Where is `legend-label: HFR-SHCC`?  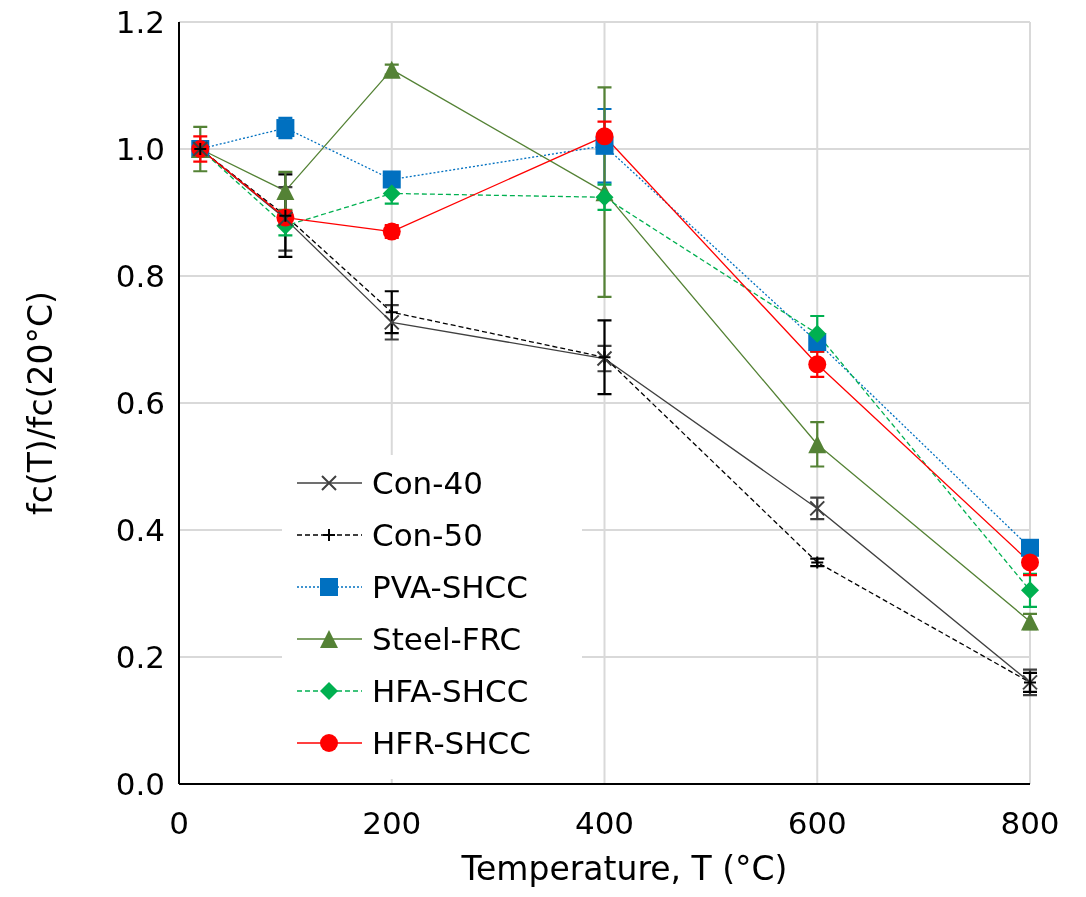
legend-label: HFR-SHCC is located at coordinates (451, 743).